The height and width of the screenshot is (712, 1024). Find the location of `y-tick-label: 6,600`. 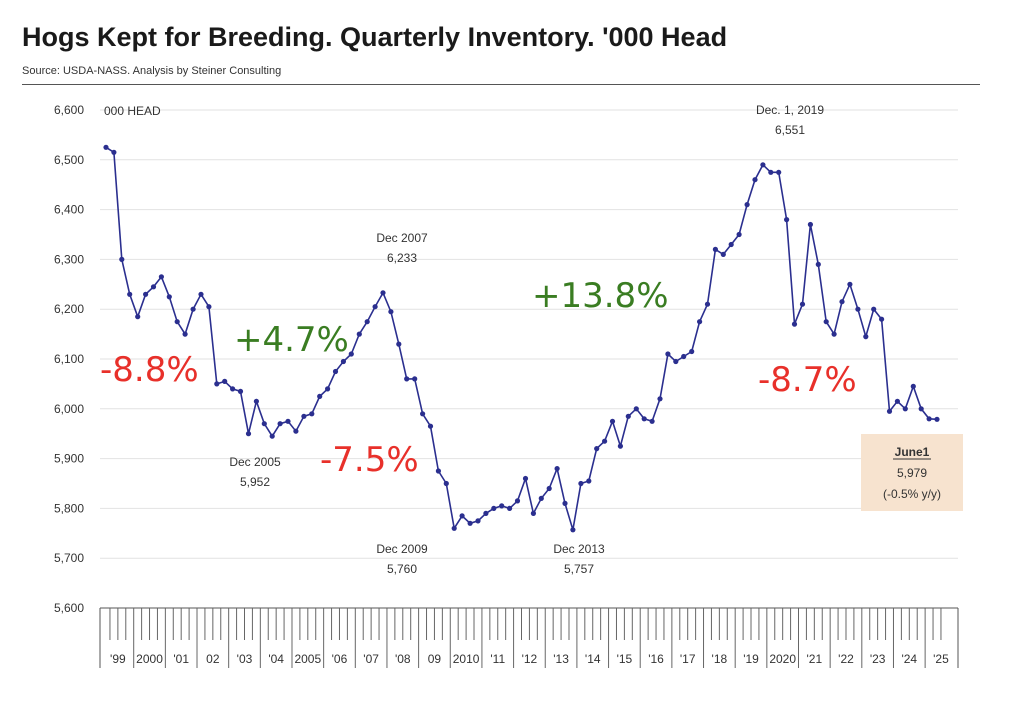

y-tick-label: 6,600 is located at coordinates (69, 110).